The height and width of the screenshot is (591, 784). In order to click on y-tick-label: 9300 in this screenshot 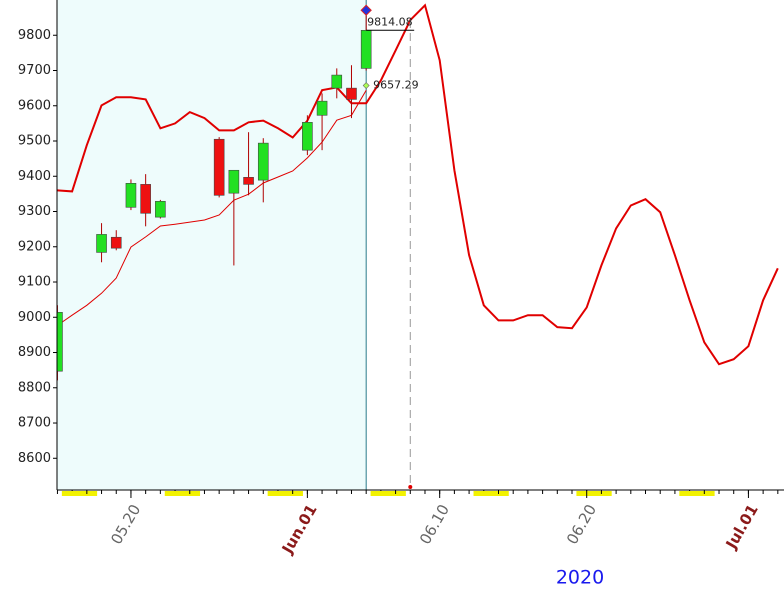, I will do `click(34, 211)`.